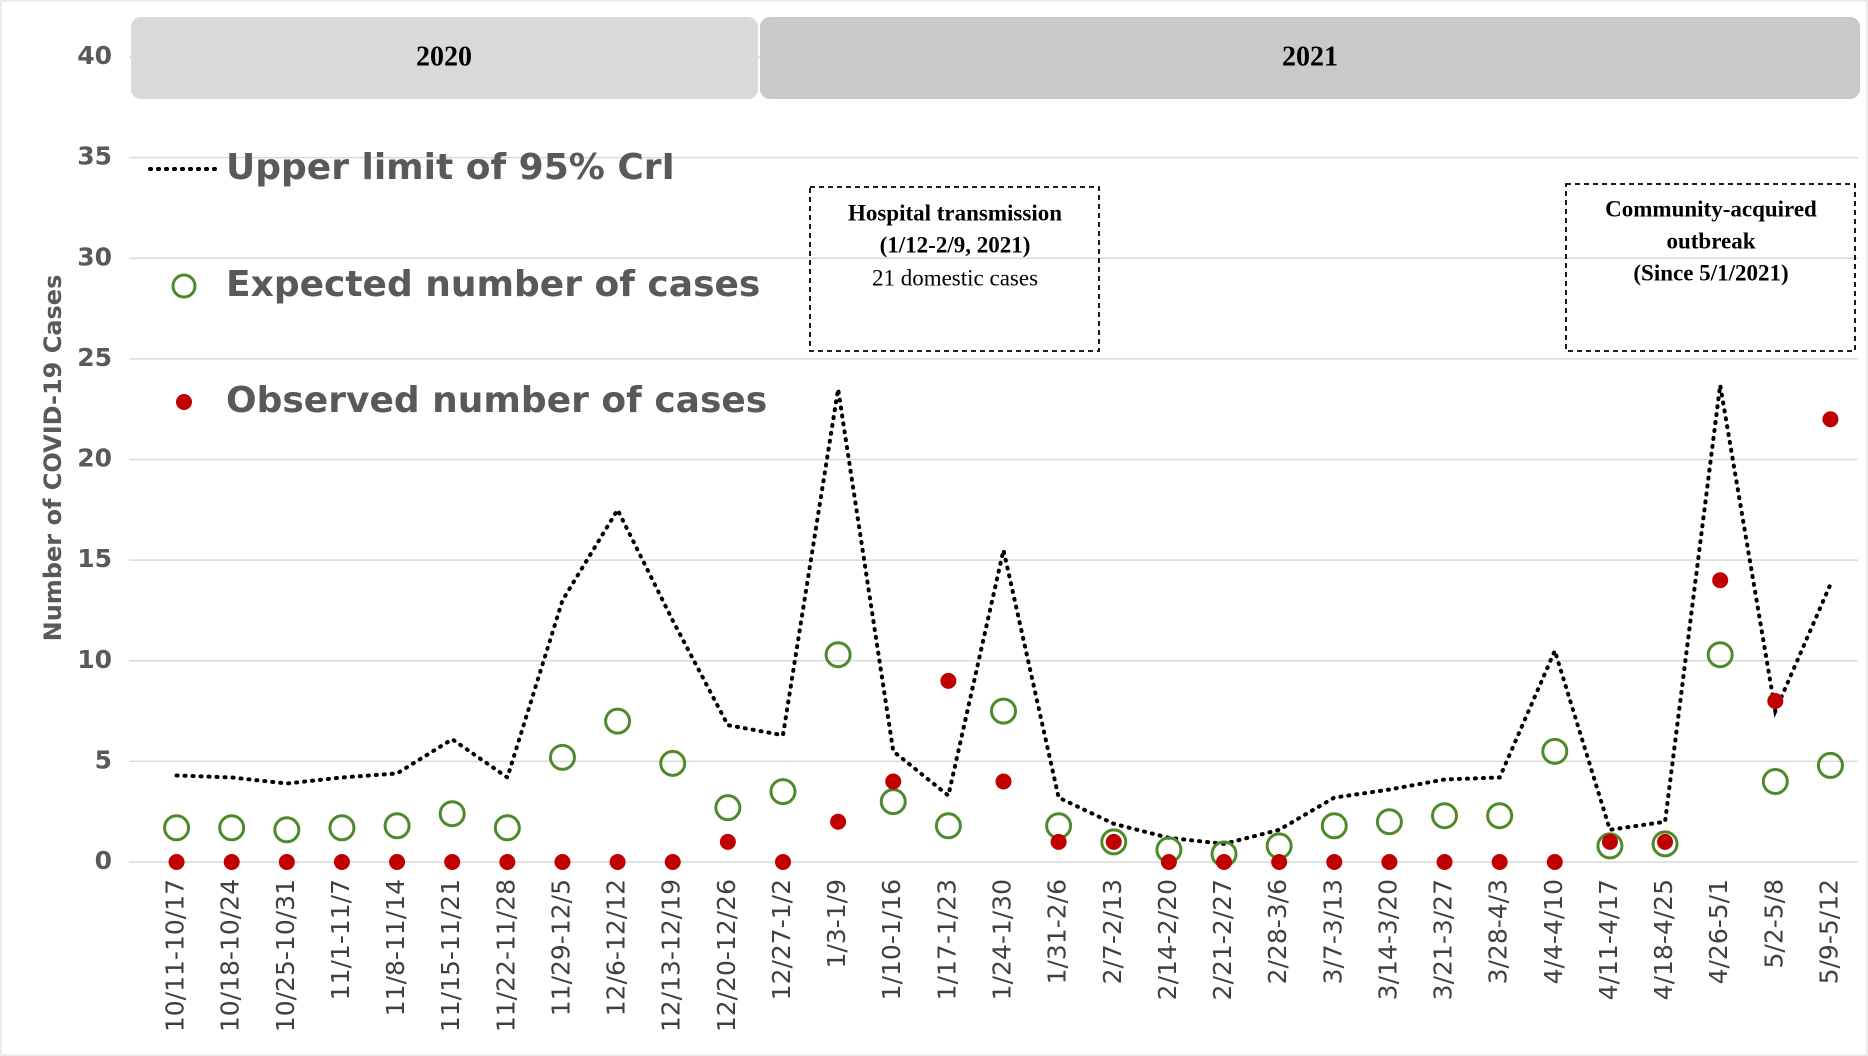 The width and height of the screenshot is (1868, 1056). What do you see at coordinates (955, 244) in the screenshot?
I see `annotation-text: (1/12-2/9, 2021)` at bounding box center [955, 244].